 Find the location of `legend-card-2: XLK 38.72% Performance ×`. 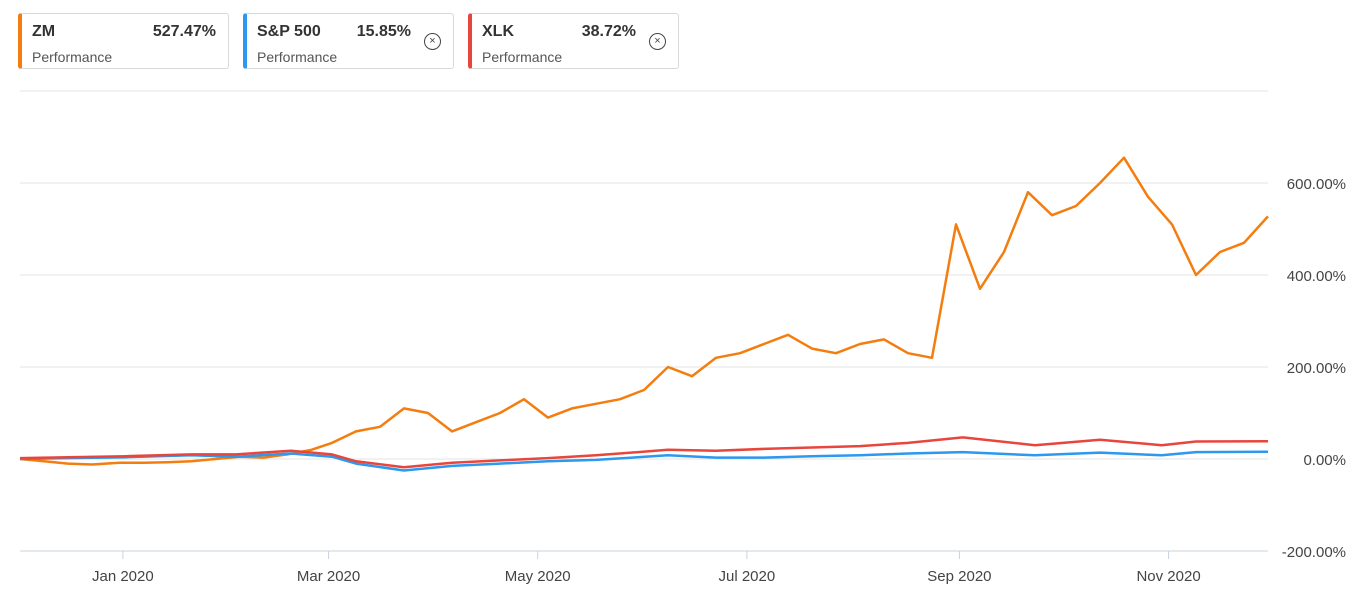

legend-card-2: XLK 38.72% Performance × is located at coordinates (573, 41).